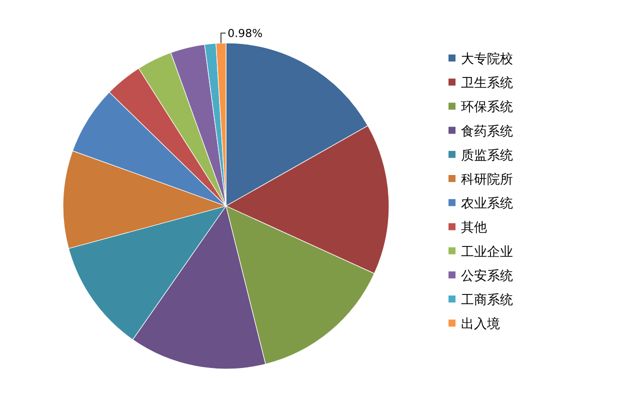 The height and width of the screenshot is (401, 622). What do you see at coordinates (487, 300) in the screenshot?
I see `legend-label: 工商系统` at bounding box center [487, 300].